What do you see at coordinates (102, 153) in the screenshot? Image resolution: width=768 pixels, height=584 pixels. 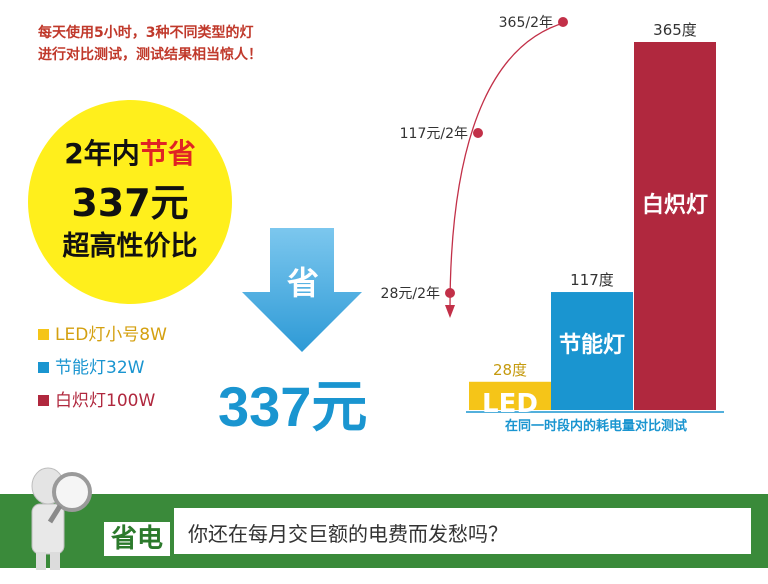 I see `highlight-prefix: 2年内` at bounding box center [102, 153].